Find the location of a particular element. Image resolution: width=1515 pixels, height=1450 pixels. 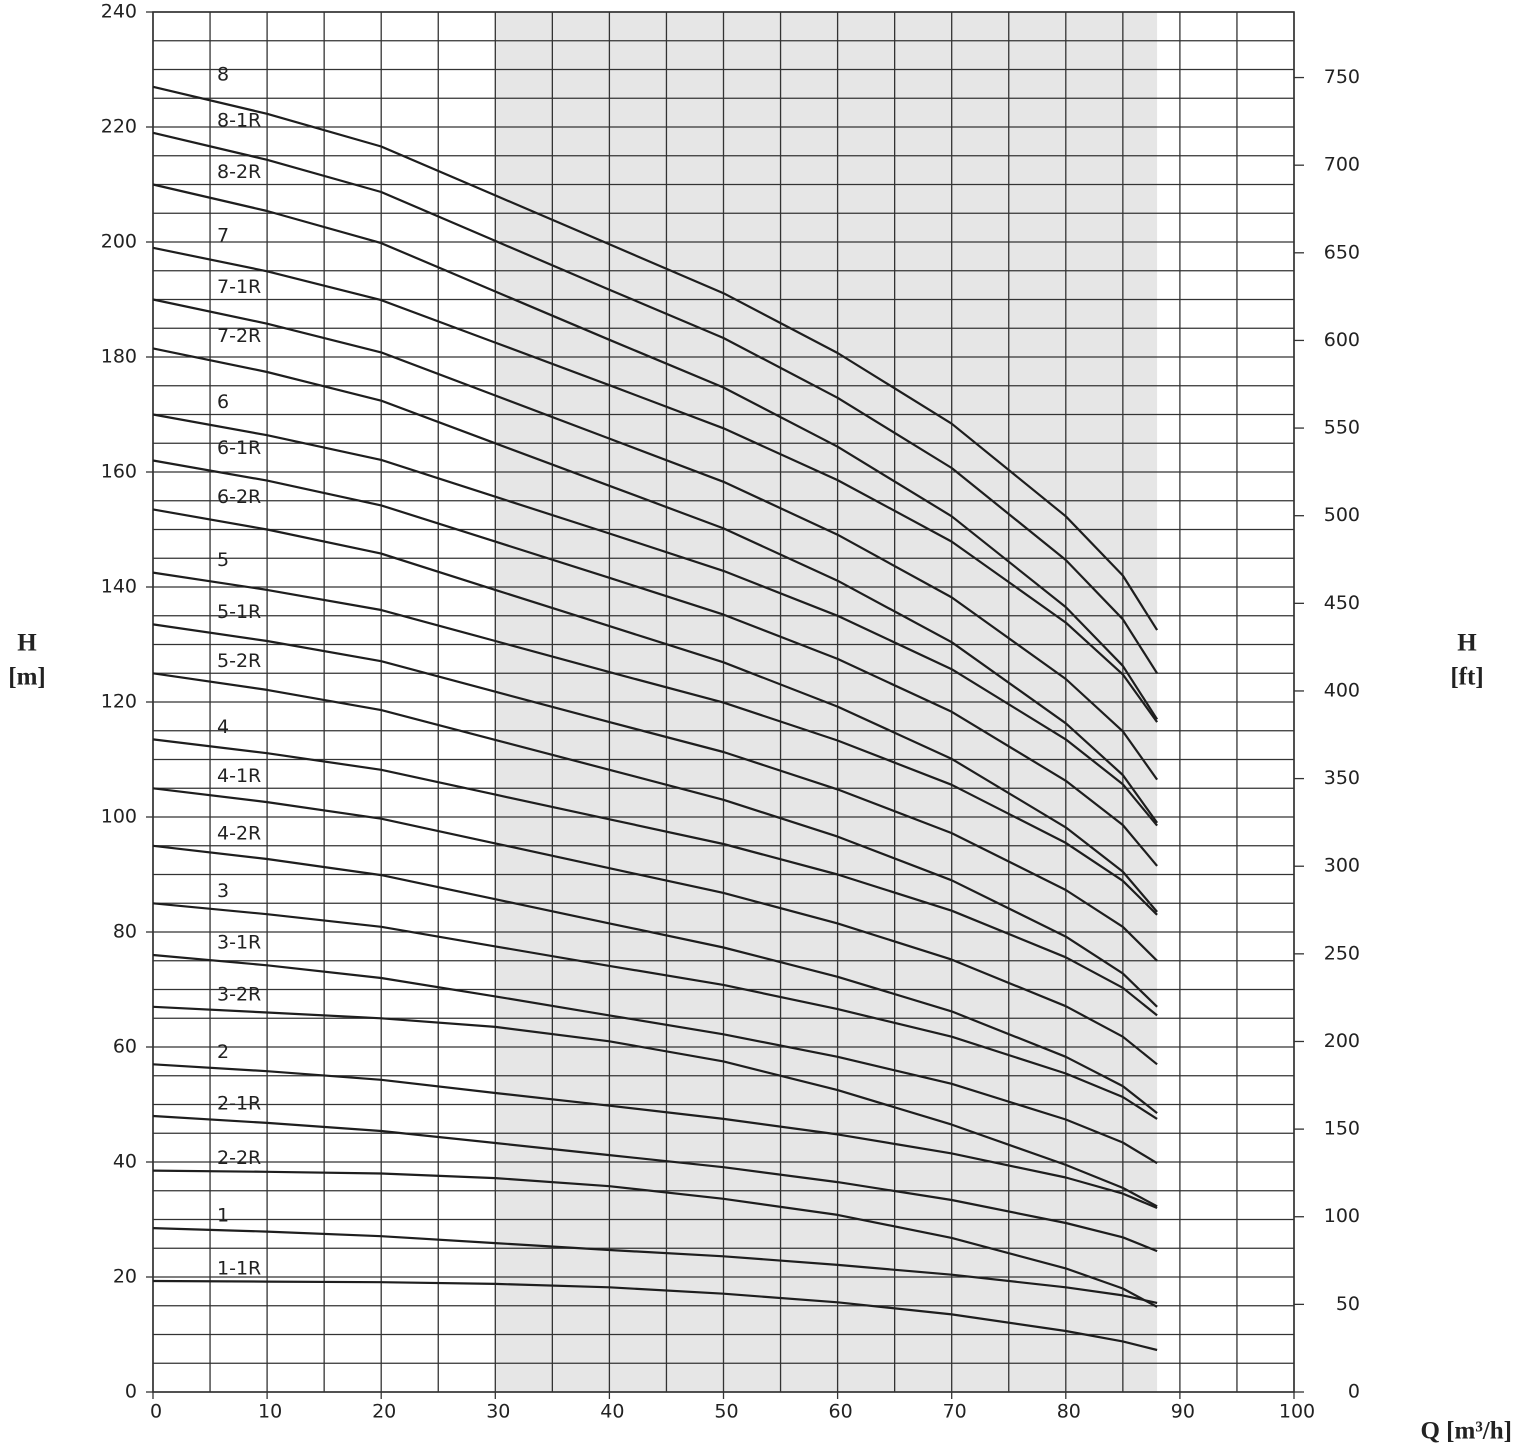

curve-label: 2-2R is located at coordinates (239, 1158).